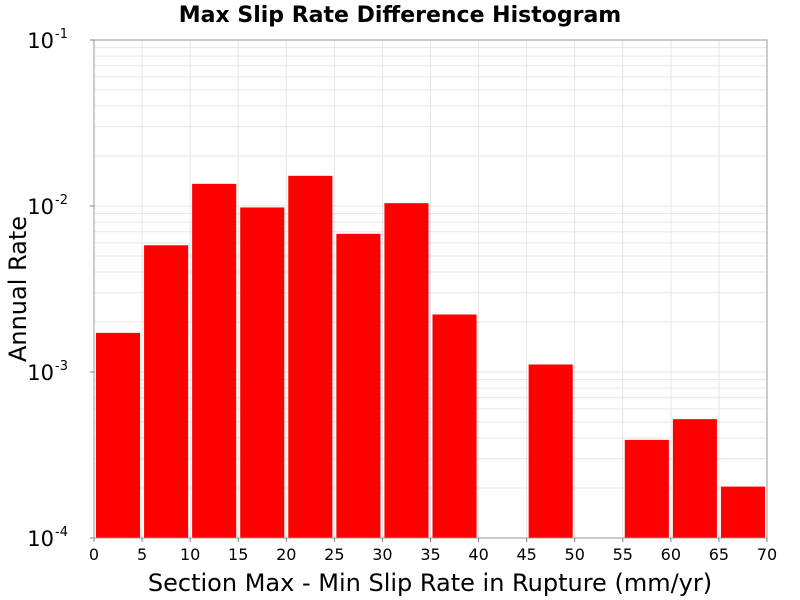  What do you see at coordinates (526, 554) in the screenshot?
I see `x-tick-label: 45` at bounding box center [526, 554].